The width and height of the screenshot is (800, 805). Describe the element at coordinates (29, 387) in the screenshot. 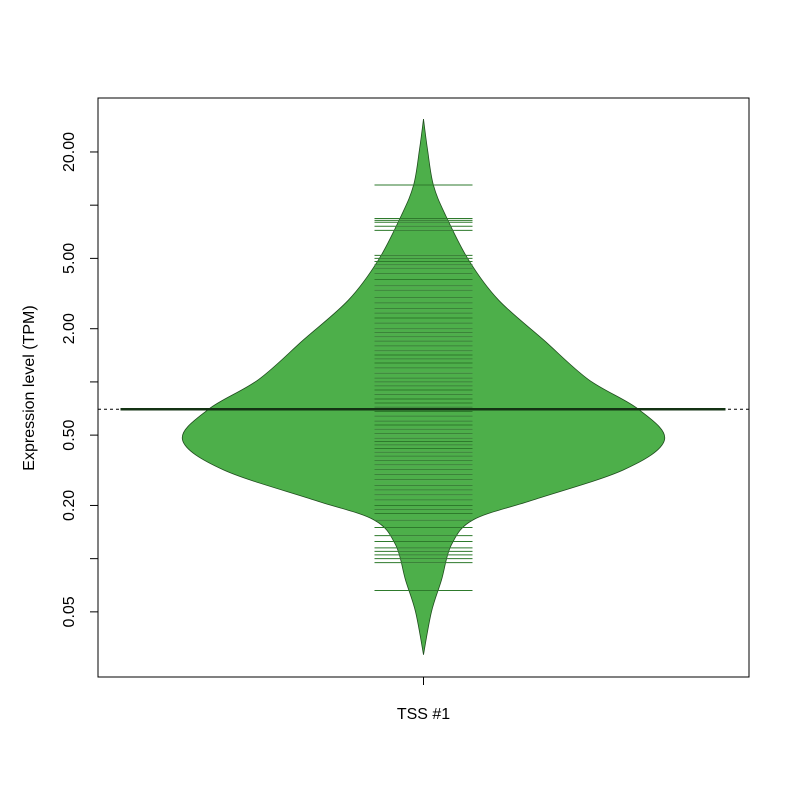

I see `y-axis-label: Expression level (TPM)` at that location.